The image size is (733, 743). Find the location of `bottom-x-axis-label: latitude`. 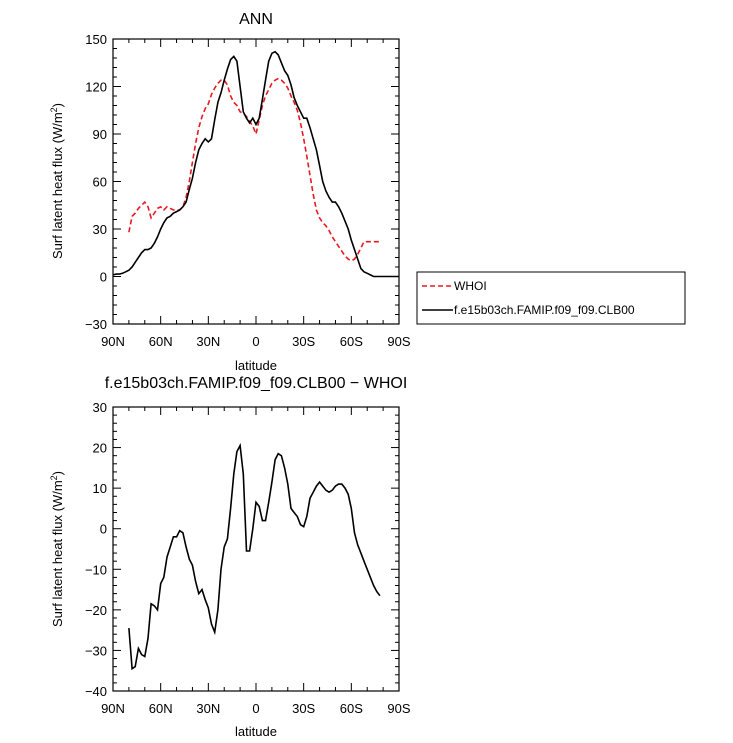

bottom-x-axis-label: latitude is located at coordinates (256, 731).